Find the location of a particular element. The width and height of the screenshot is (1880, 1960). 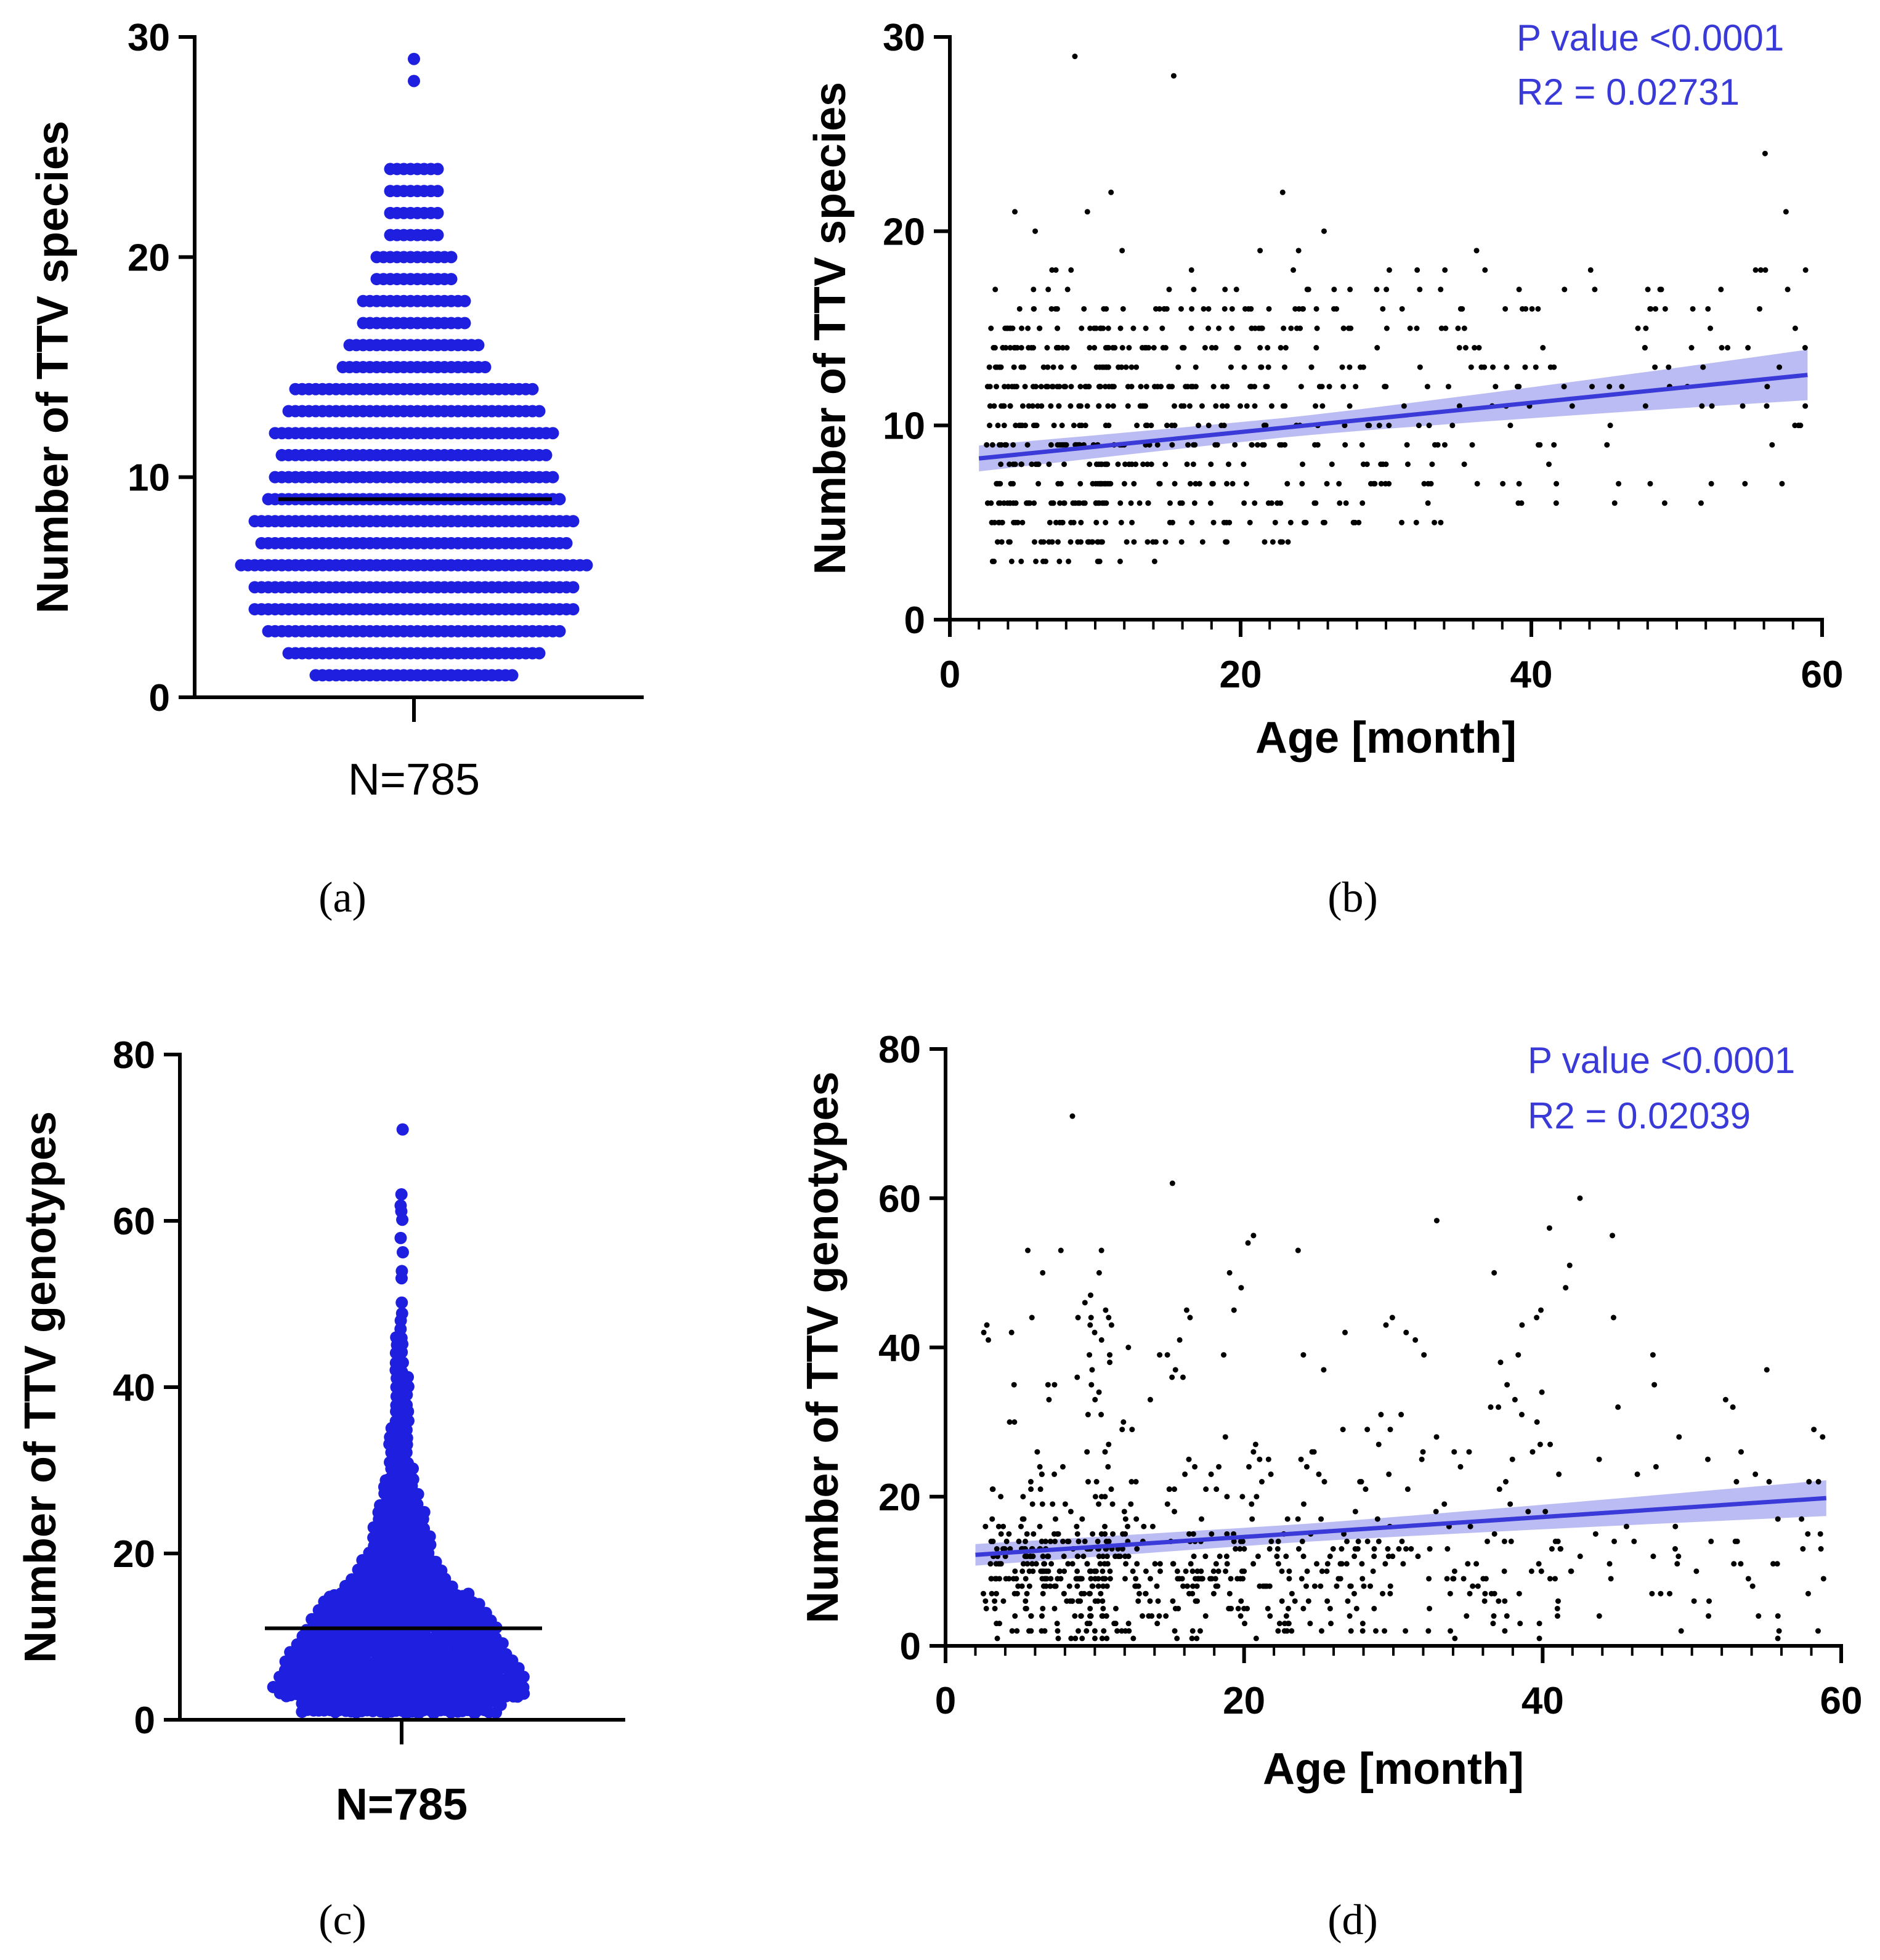

panel-d-y-tick-label: 60 is located at coordinates (900, 1199).